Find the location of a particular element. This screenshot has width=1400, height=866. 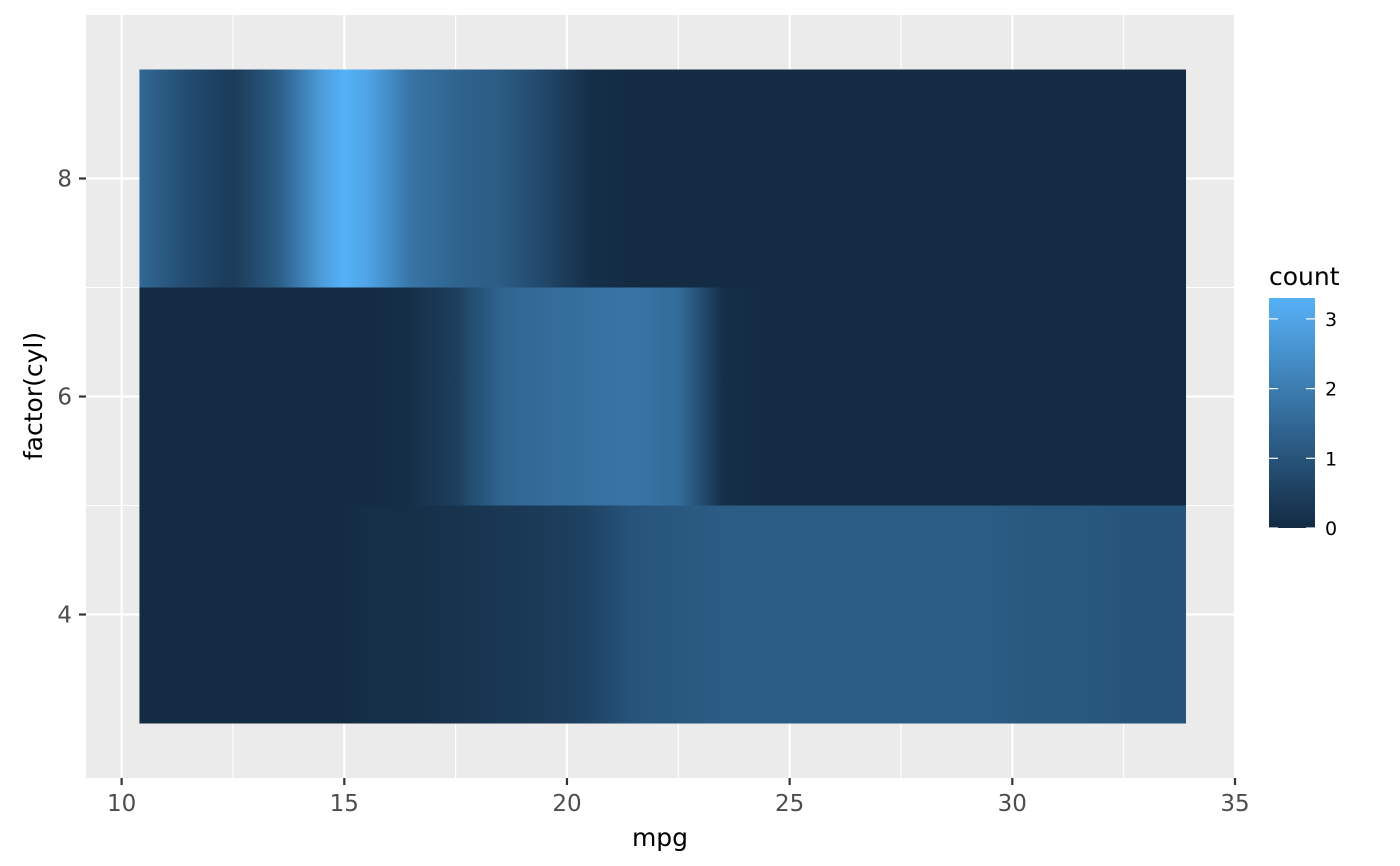

y-tick-label: 4 is located at coordinates (64, 616).